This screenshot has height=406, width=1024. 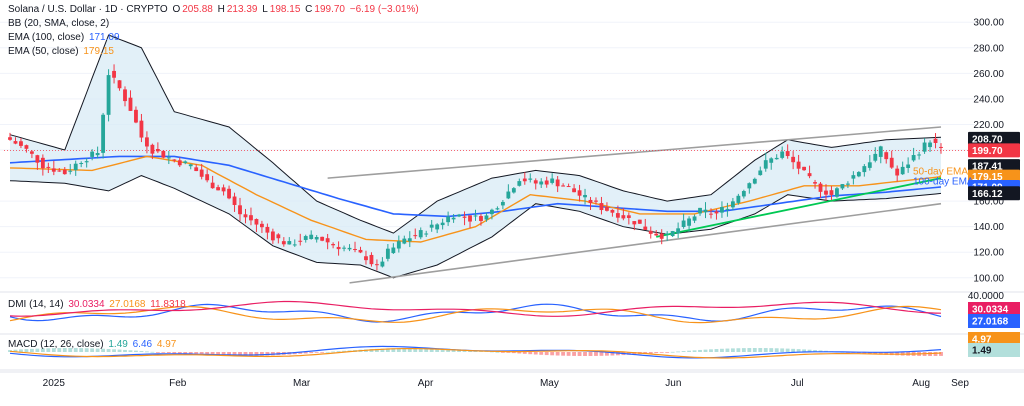 What do you see at coordinates (994, 150) in the screenshot?
I see `price-tag-box` at bounding box center [994, 150].